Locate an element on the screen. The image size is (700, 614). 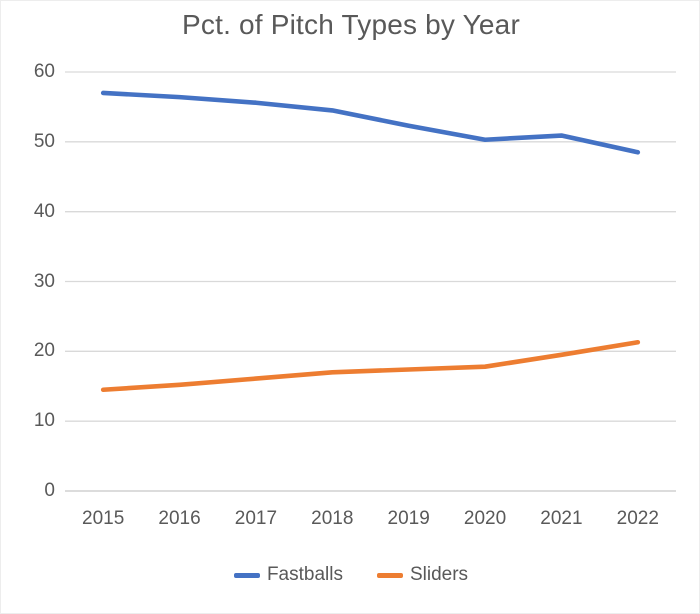
fastballs-line is located at coordinates (370, 122).